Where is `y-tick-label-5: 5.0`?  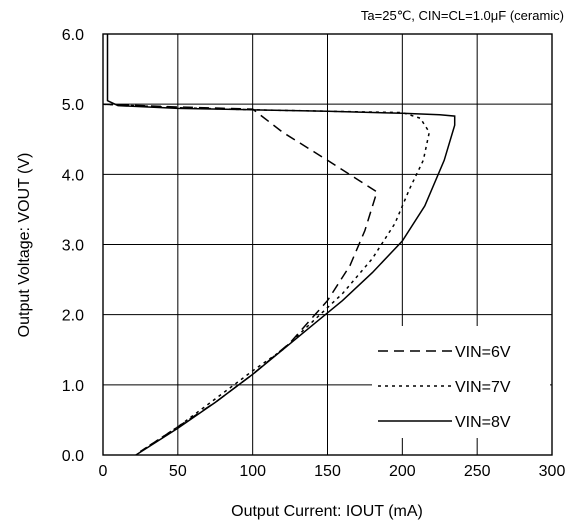
y-tick-label-5: 5.0 is located at coordinates (73, 105).